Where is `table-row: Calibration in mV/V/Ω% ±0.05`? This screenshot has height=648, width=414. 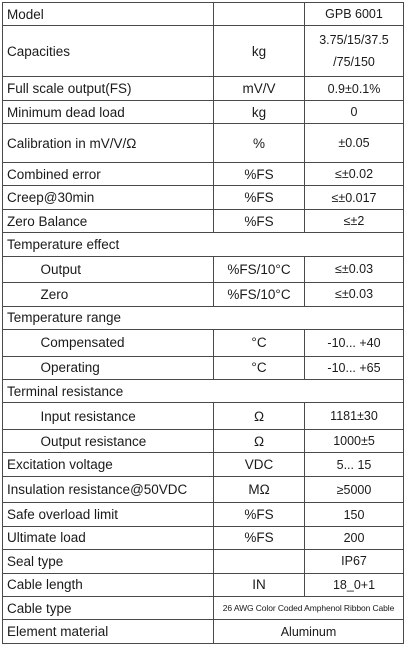
table-row: Calibration in mV/V/Ω% ±0.05 is located at coordinates (203, 143).